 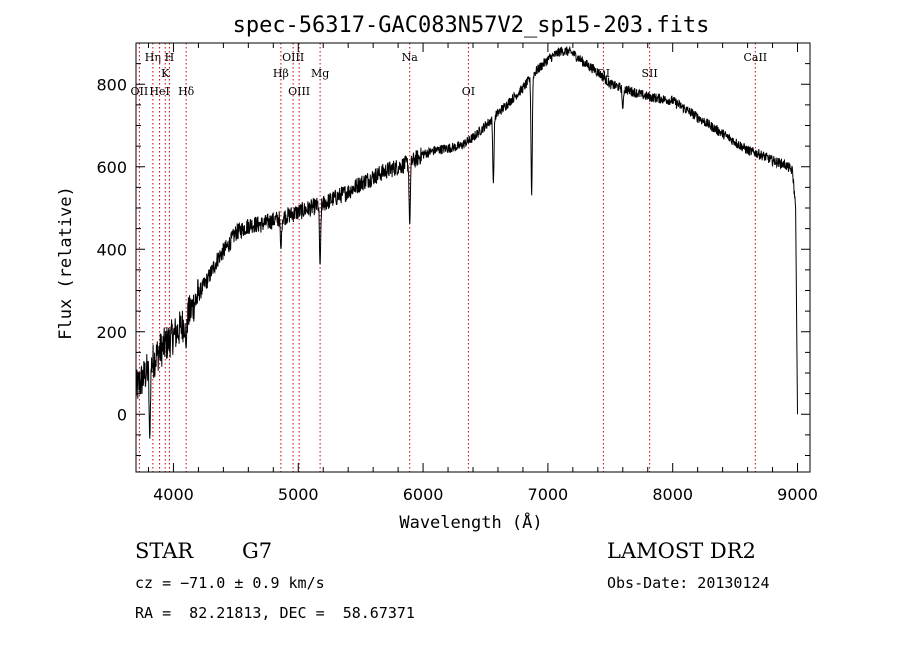 I want to click on spectral-line-label: Mg, so click(x=320, y=73).